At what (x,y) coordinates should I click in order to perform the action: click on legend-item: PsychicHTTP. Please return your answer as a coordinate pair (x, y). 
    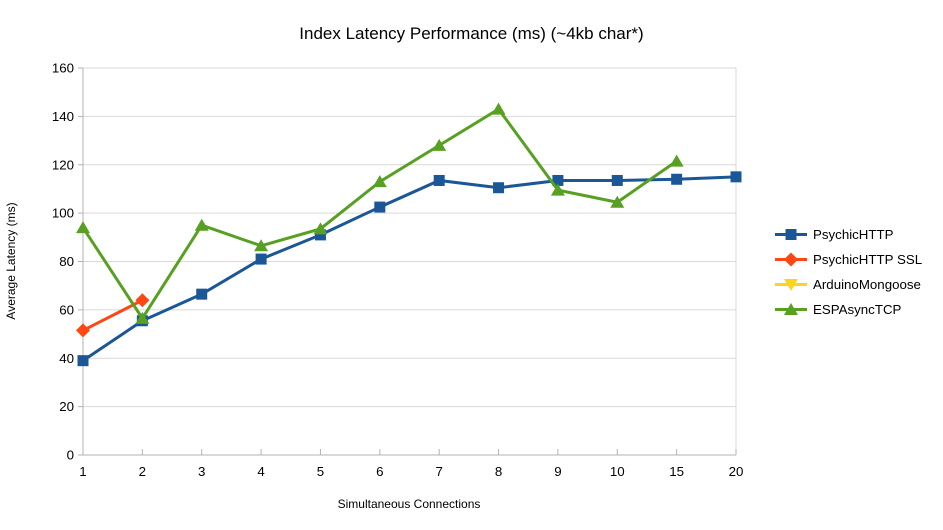
    Looking at the image, I should click on (848, 234).